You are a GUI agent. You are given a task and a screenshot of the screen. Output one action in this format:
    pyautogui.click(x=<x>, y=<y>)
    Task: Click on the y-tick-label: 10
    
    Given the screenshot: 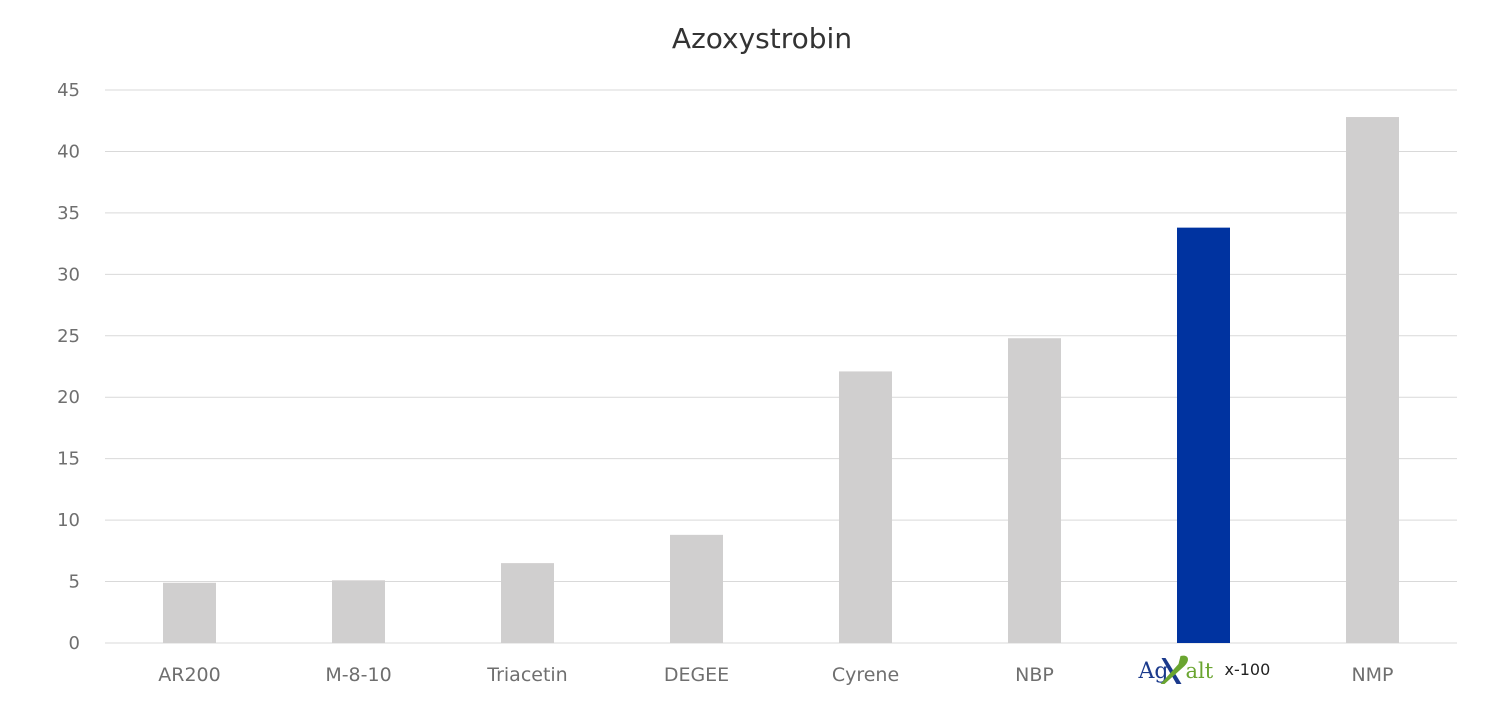 What is the action you would take?
    pyautogui.click(x=68, y=520)
    